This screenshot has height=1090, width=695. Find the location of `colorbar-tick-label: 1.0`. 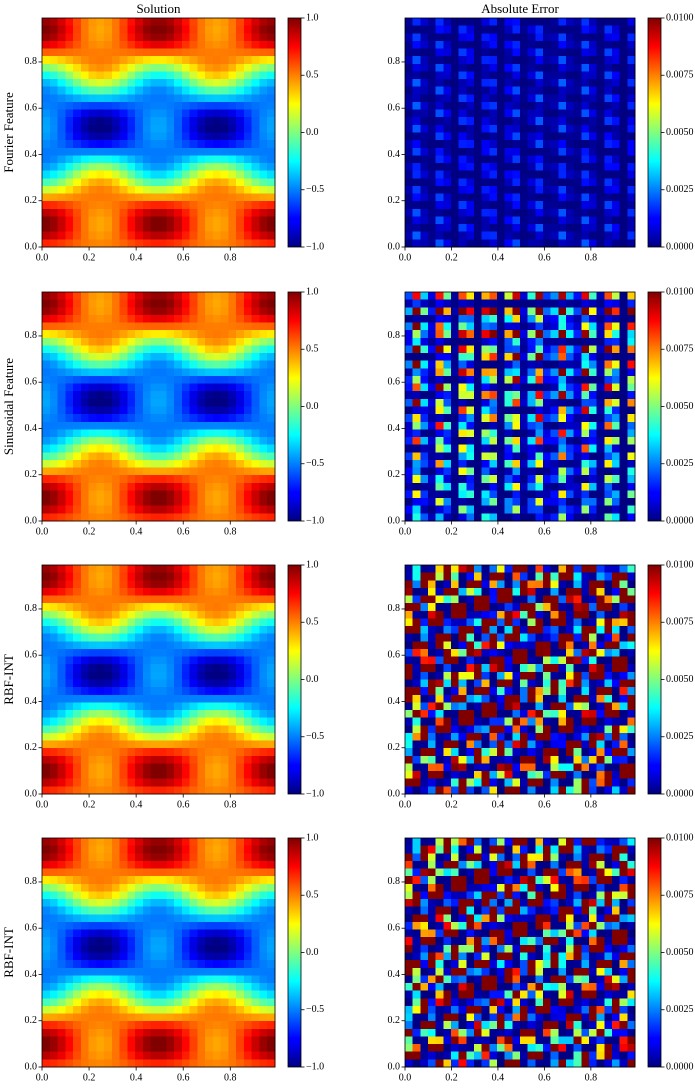

colorbar-tick-label: 1.0 is located at coordinates (312, 17).